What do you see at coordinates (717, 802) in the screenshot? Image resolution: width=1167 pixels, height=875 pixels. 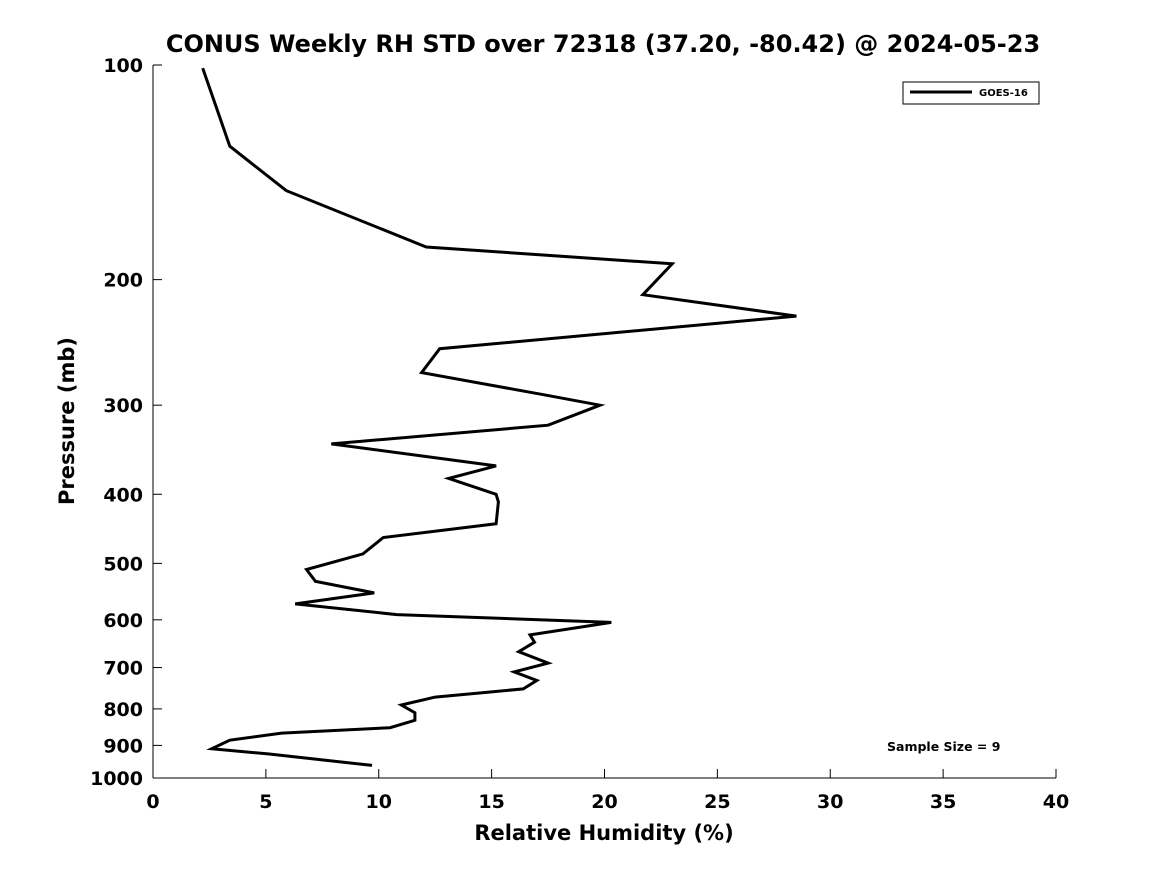 I see `x-tick-label: 25` at bounding box center [717, 802].